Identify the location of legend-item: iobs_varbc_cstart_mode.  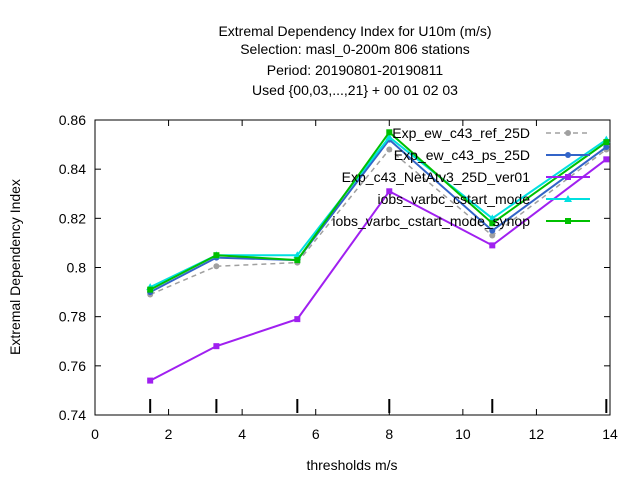
(483, 199).